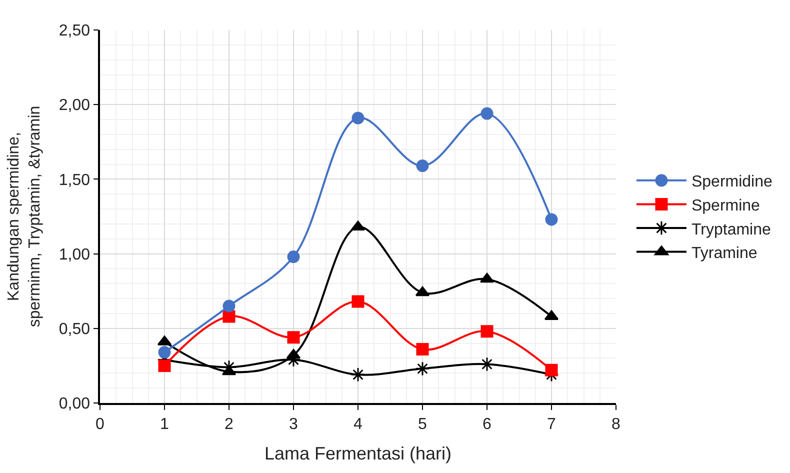 The width and height of the screenshot is (790, 473). I want to click on y-tick-label: 0,00, so click(74, 404).